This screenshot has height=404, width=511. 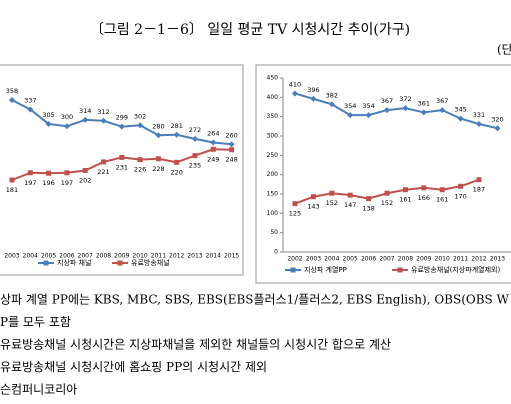 What do you see at coordinates (103, 112) in the screenshot?
I see `data-label: 312` at bounding box center [103, 112].